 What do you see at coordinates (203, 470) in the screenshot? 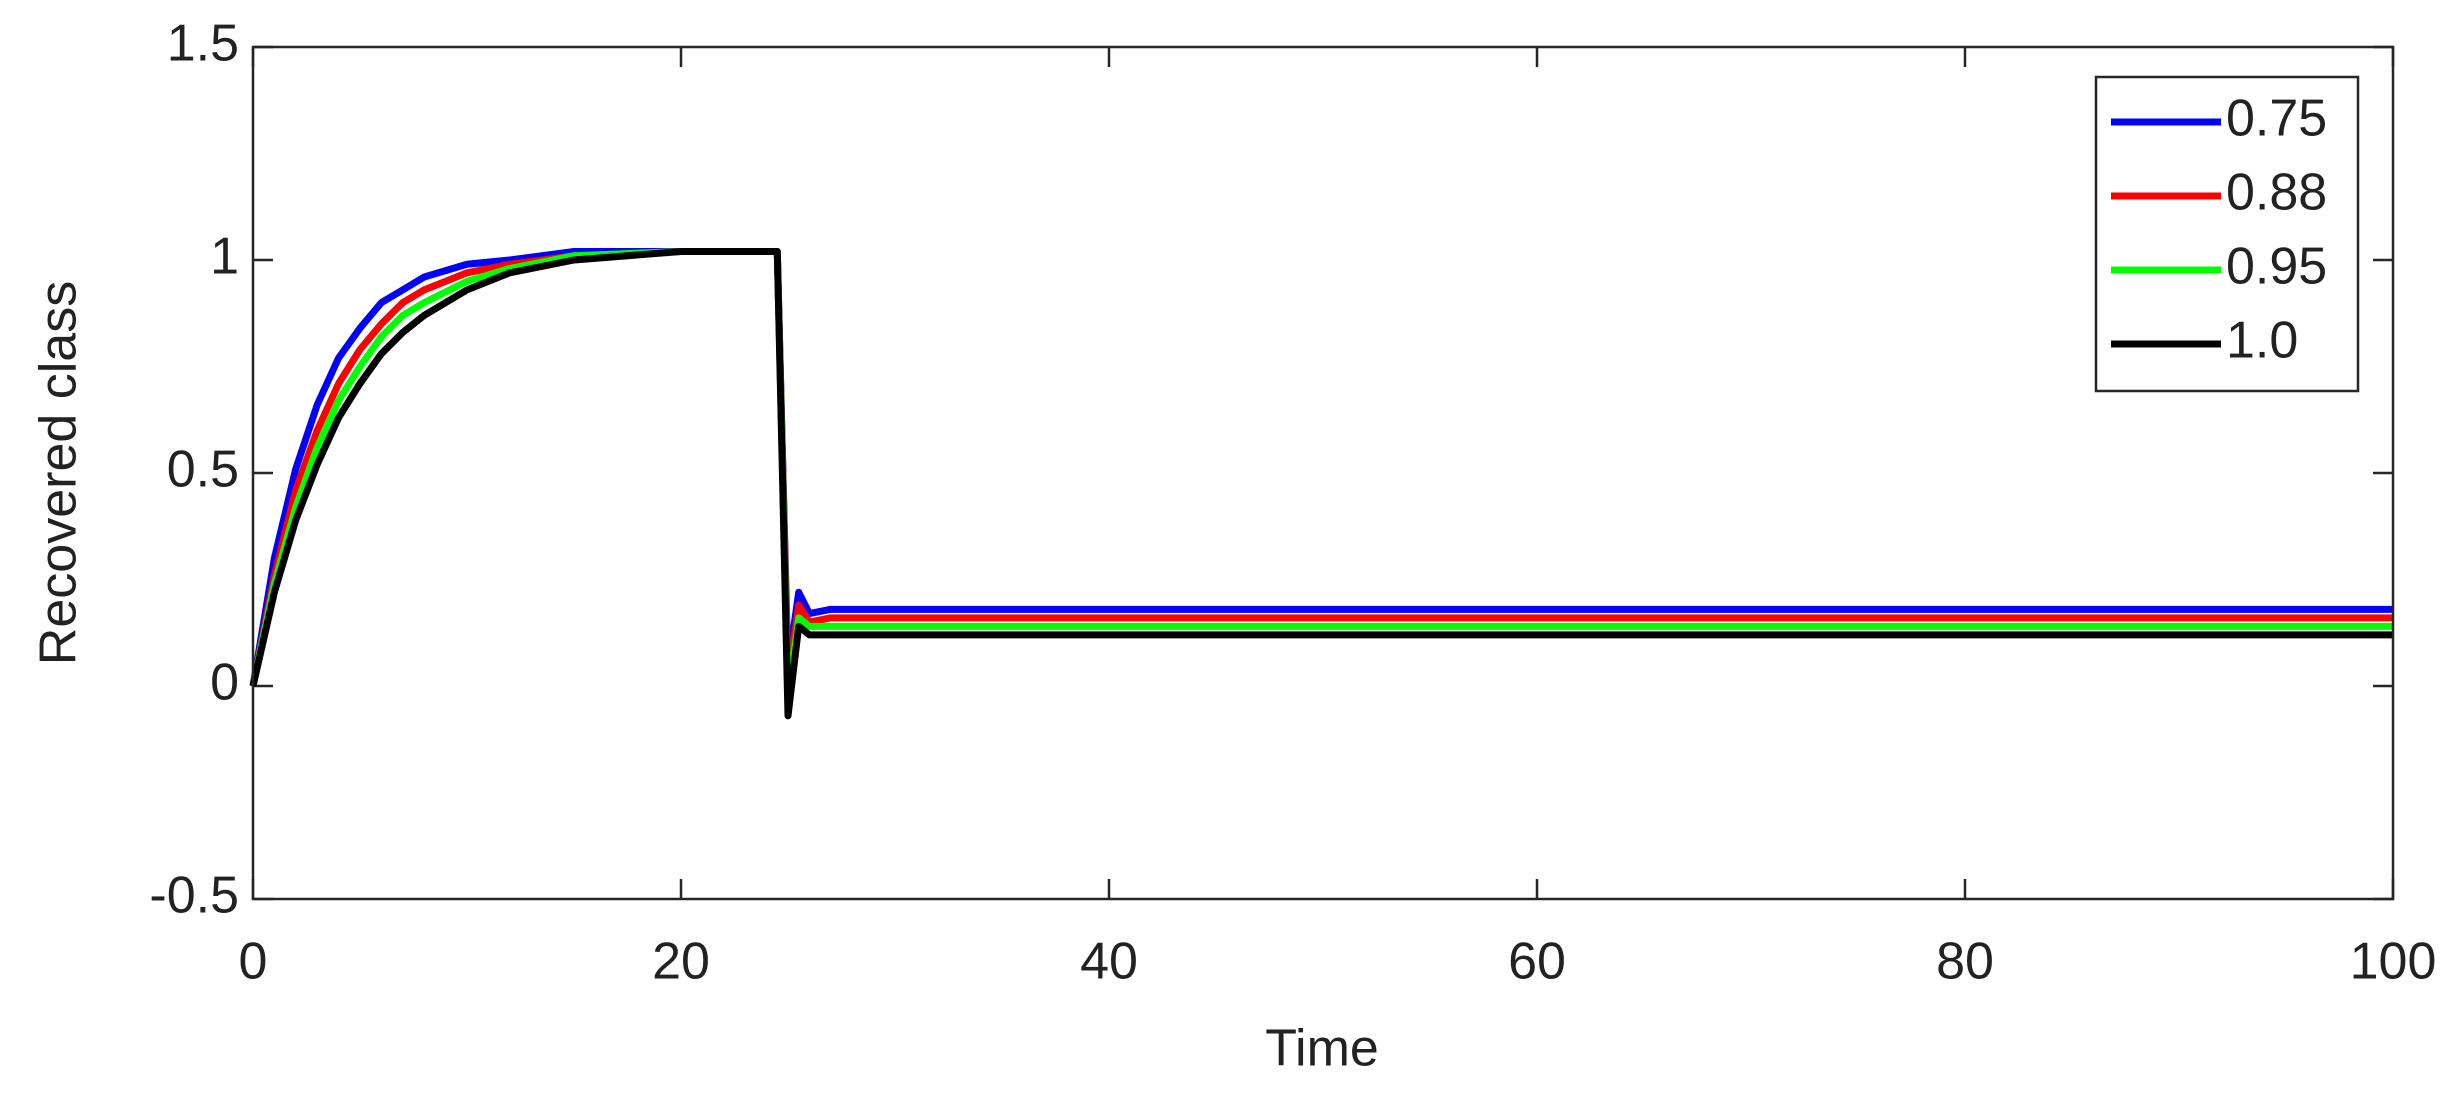
I see `y-tick-label: 0.5` at bounding box center [203, 470].